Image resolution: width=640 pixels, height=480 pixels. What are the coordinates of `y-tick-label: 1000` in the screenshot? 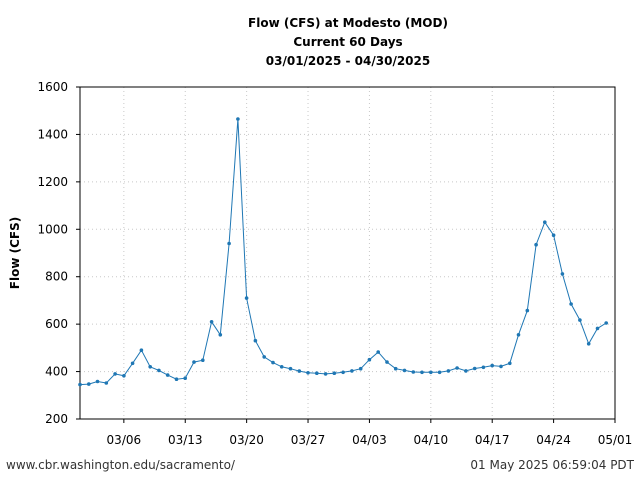 It's located at (52, 229).